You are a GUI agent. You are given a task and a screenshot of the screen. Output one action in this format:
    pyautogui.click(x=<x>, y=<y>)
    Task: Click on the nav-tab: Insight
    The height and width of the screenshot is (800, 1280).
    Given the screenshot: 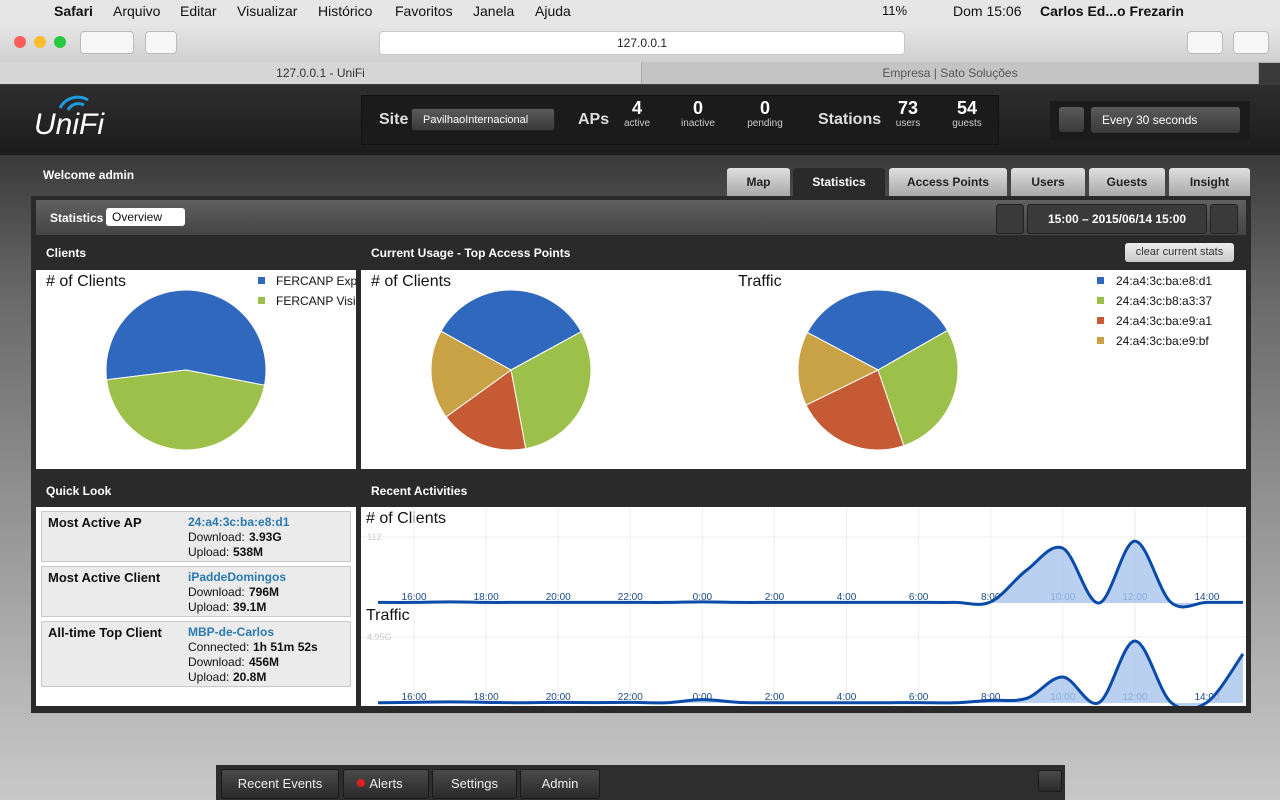 What is the action you would take?
    pyautogui.click(x=1209, y=182)
    